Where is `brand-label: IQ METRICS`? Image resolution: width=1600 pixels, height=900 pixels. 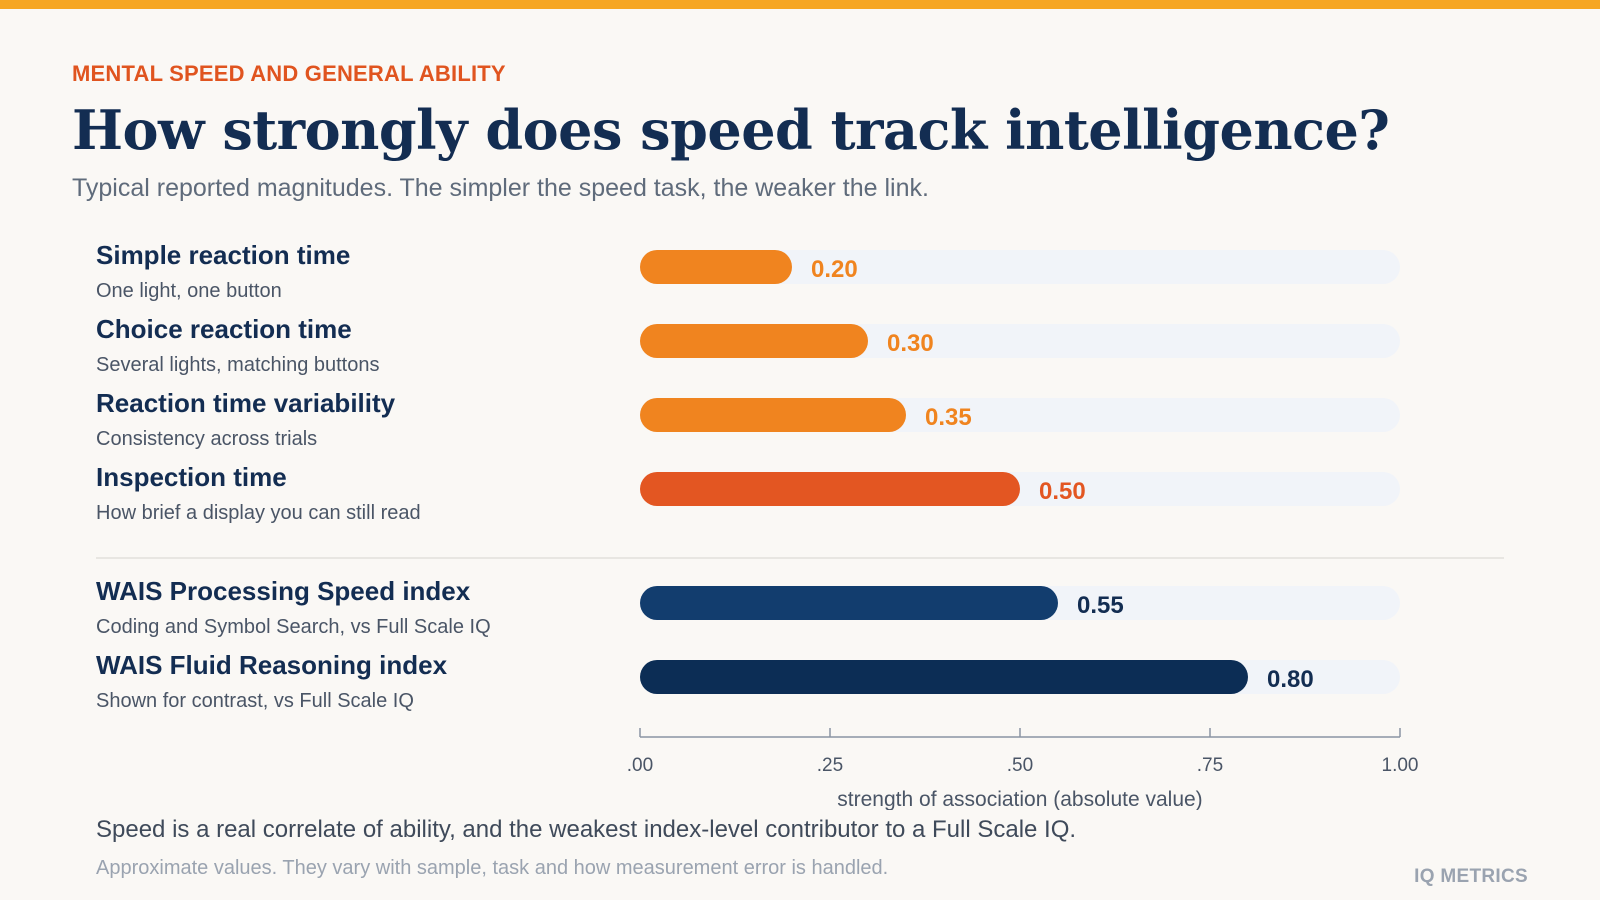
brand-label: IQ METRICS is located at coordinates (1471, 876).